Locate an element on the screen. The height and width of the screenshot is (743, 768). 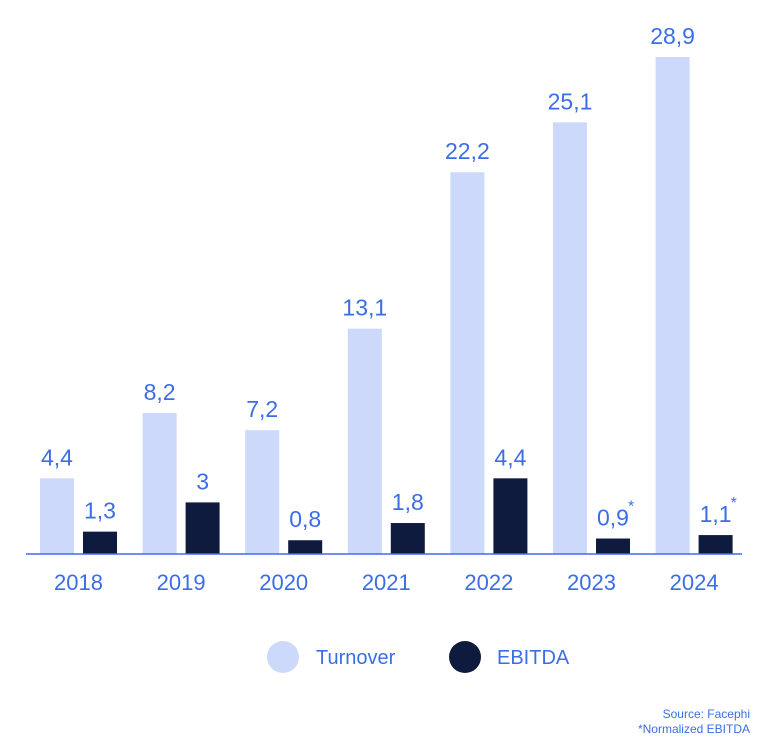
x-tick-label-2022: 2022 is located at coordinates (488, 582).